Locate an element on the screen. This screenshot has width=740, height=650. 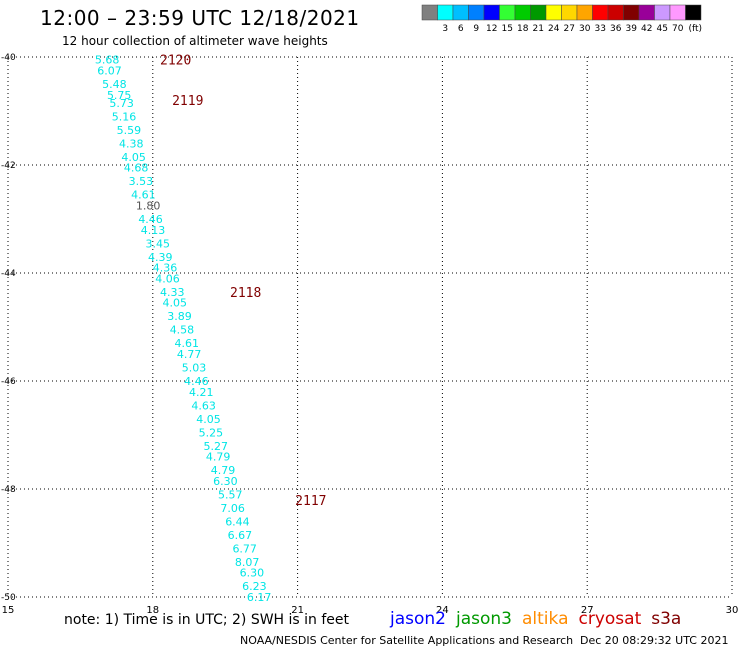
time-label: 2117 is located at coordinates (310, 501).